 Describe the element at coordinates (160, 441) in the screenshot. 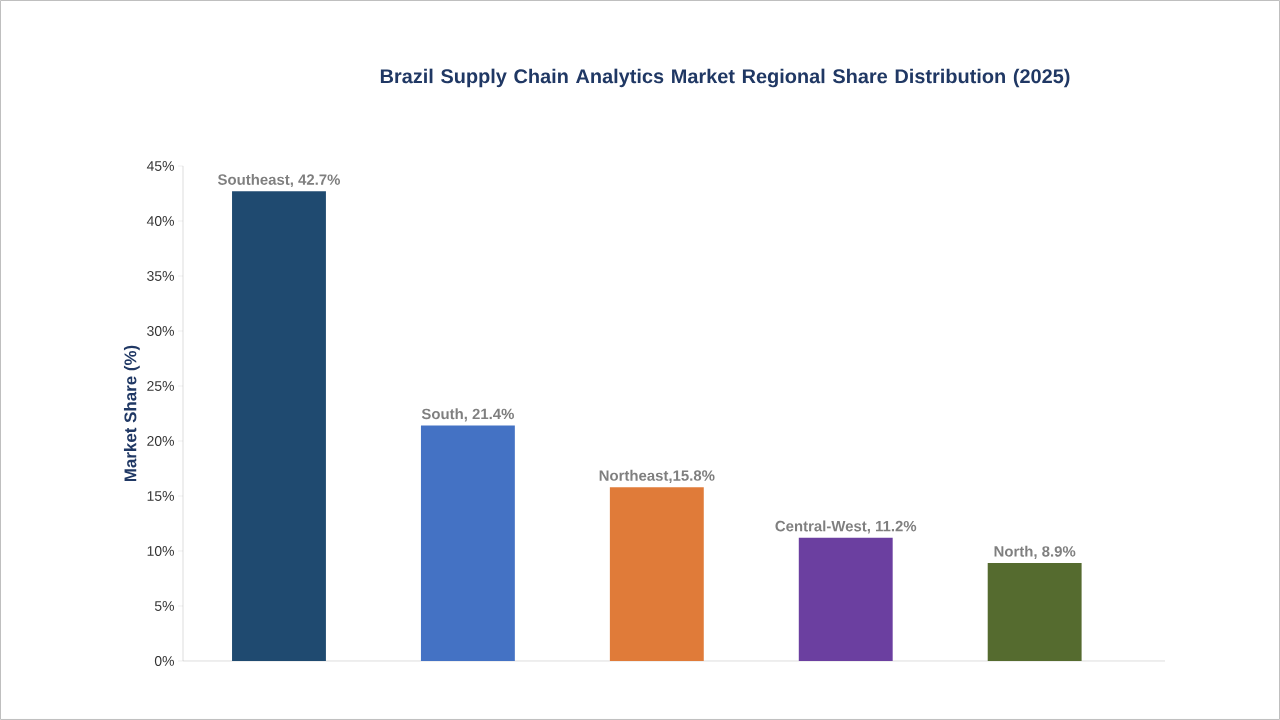

I see `y-tick-label: 20%` at that location.